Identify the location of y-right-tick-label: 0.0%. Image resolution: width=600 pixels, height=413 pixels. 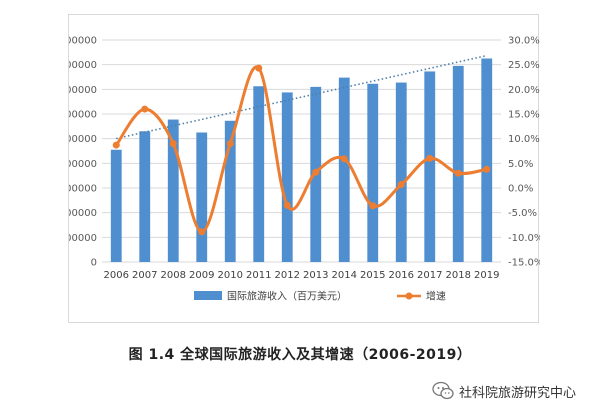
(520, 189).